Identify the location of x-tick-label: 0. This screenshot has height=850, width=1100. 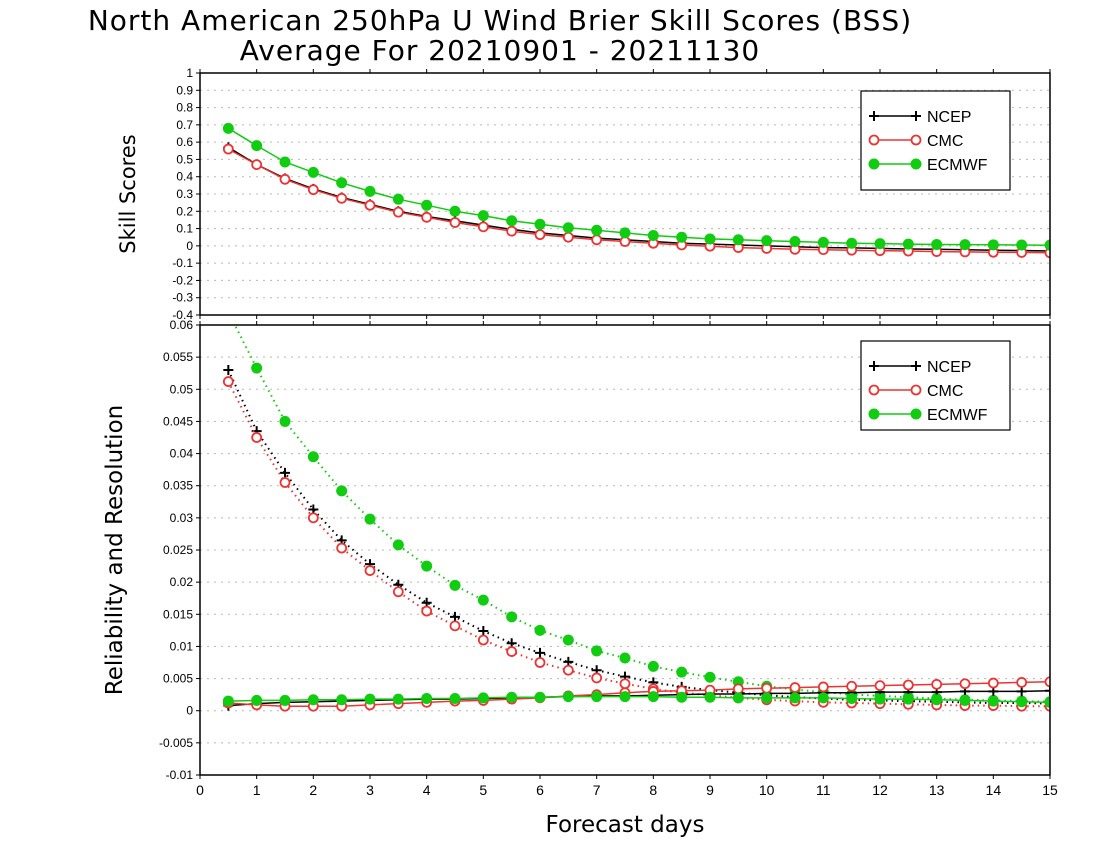
(200, 790).